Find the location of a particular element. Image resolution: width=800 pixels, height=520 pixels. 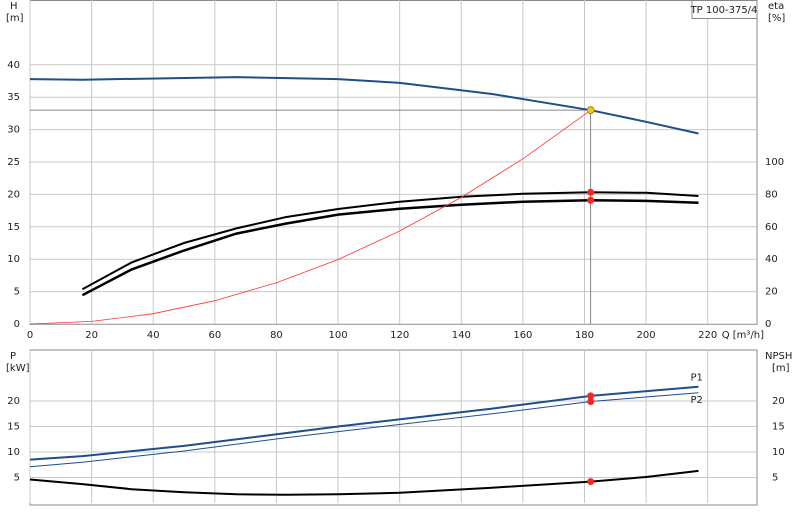

x-tick-label: 180 is located at coordinates (584, 335).